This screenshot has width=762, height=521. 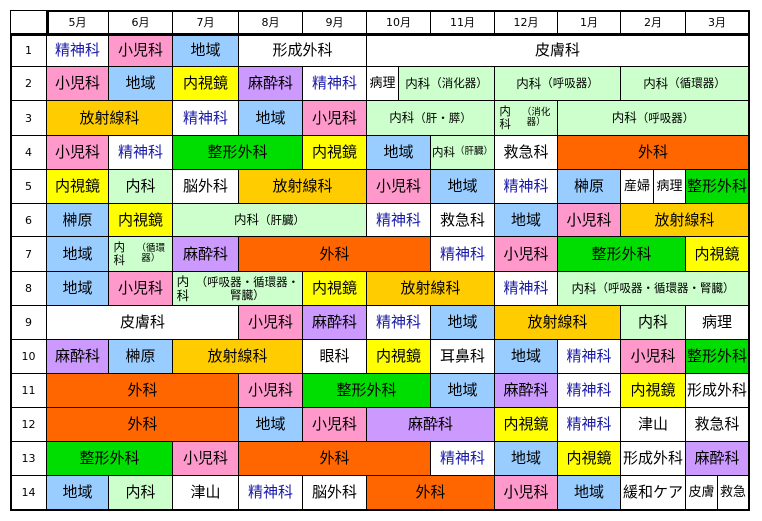 What do you see at coordinates (28, 357) in the screenshot?
I see `row-number: 10` at bounding box center [28, 357].